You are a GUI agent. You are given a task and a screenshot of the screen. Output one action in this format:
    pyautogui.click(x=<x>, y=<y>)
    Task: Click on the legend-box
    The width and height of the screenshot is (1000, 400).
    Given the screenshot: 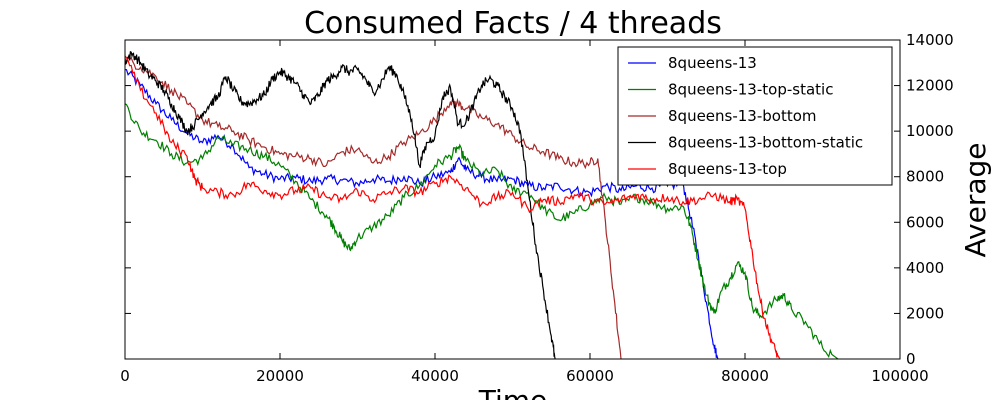 What is the action you would take?
    pyautogui.click(x=755, y=116)
    